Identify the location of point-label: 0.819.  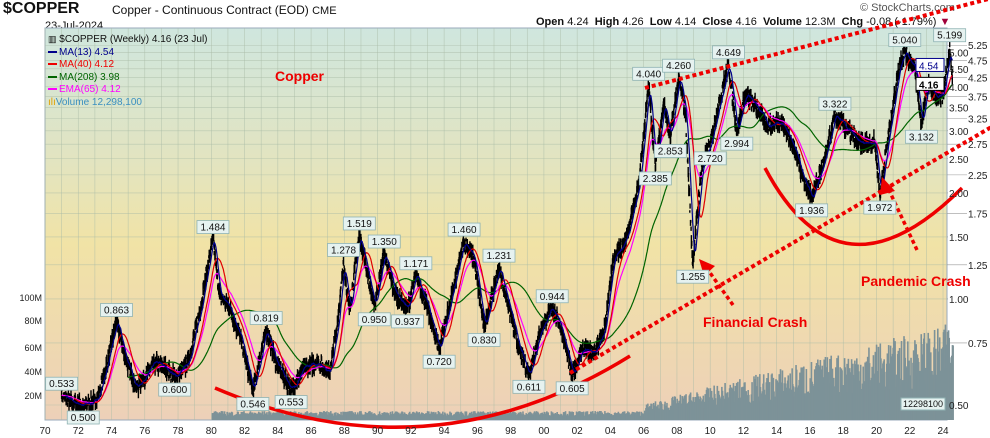
(266, 318).